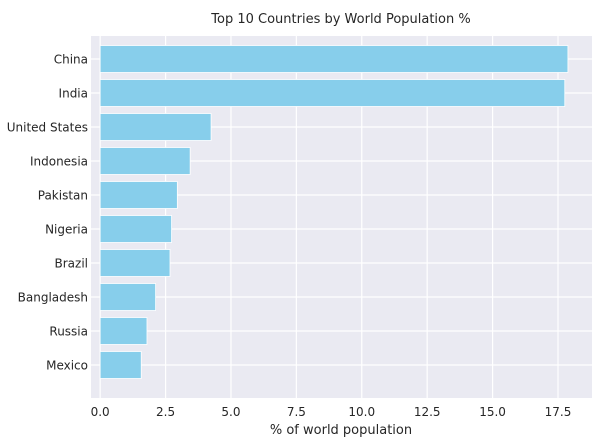 This screenshot has width=600, height=448. Describe the element at coordinates (72, 264) in the screenshot. I see `y-tick-label: Brazil` at that location.